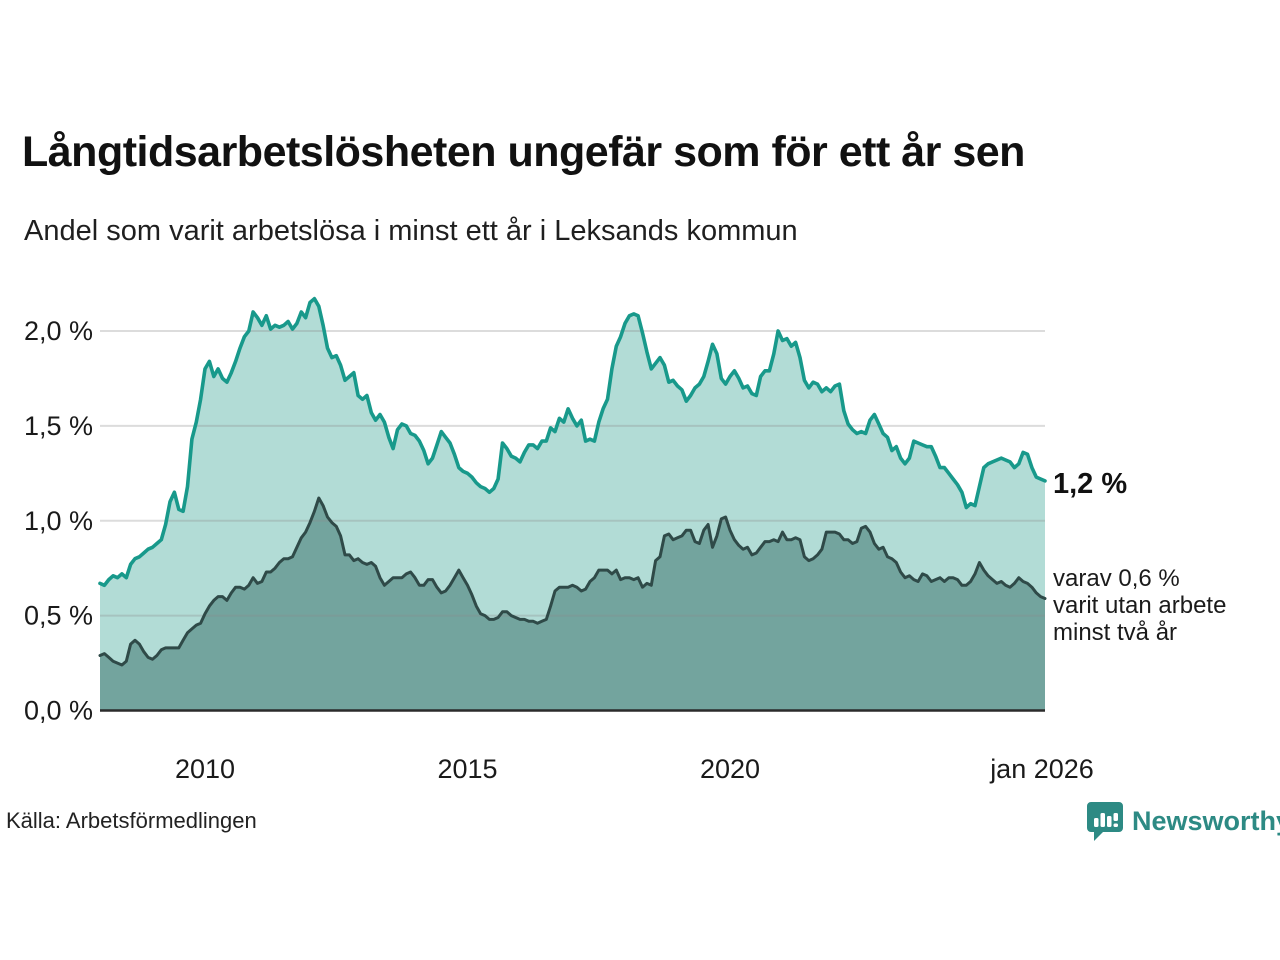  I want to click on x-axis-tick-label: 2010, so click(205, 769).